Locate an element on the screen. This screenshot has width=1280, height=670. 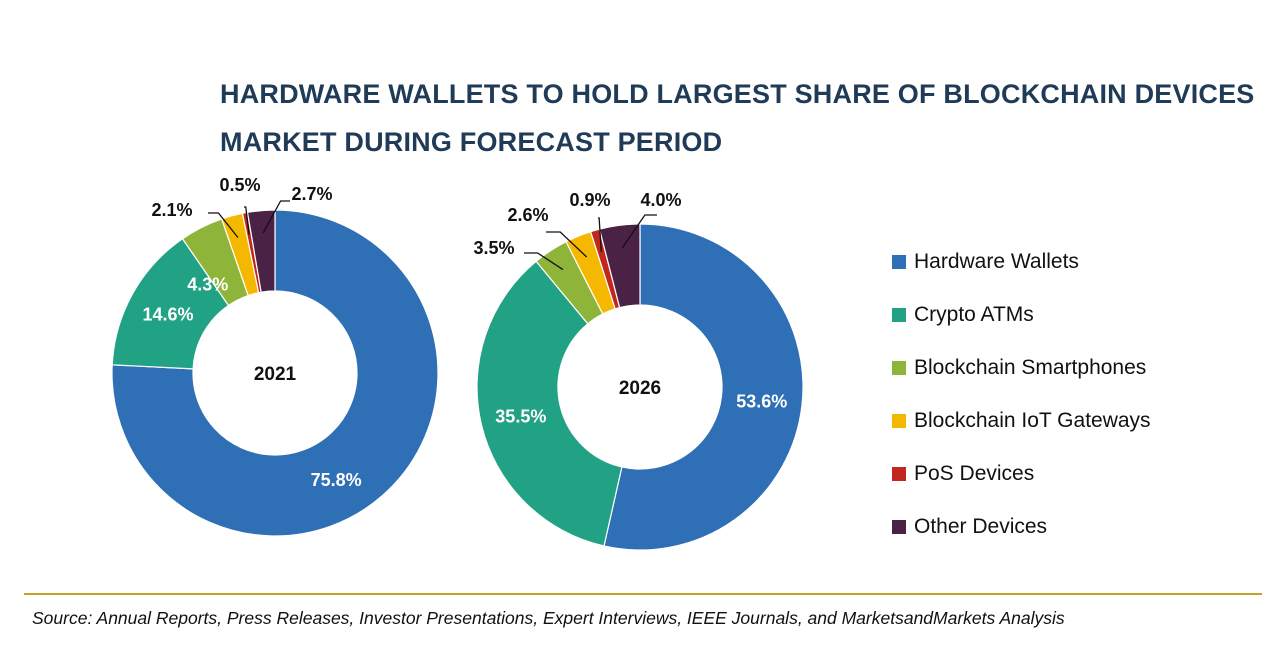
legend-item-pos-devices: PoS Devices is located at coordinates (1021, 473).